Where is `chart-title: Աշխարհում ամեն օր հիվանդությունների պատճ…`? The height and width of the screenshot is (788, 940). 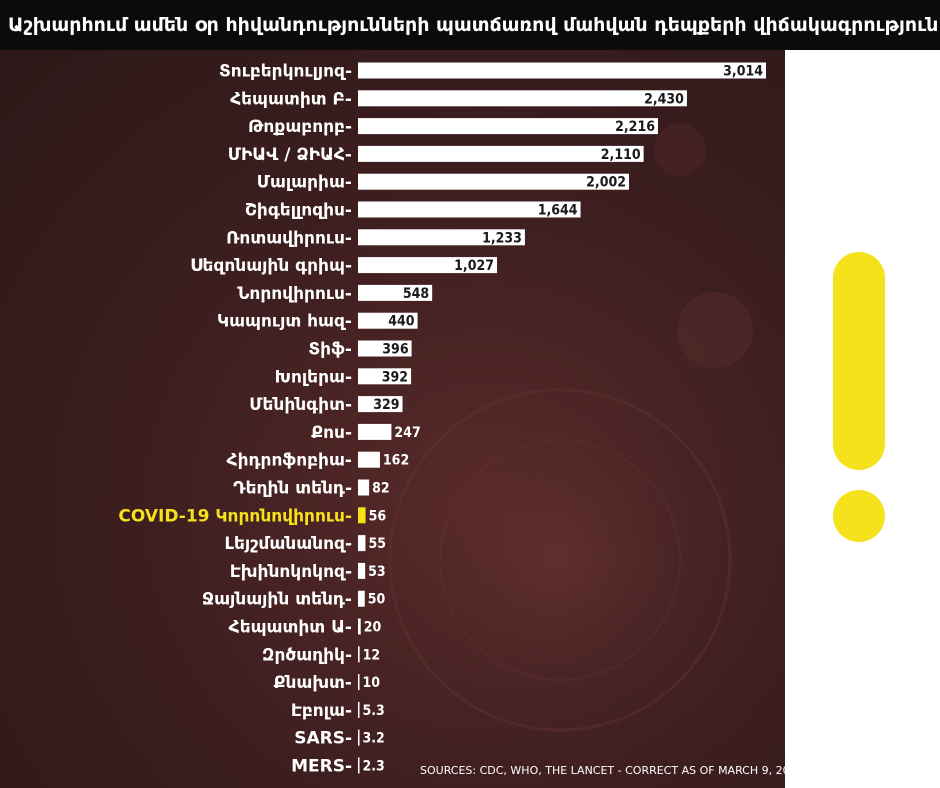
chart-title: Աշխարհում ամեն օր հիվանդությունների պատճ… is located at coordinates (470, 25).